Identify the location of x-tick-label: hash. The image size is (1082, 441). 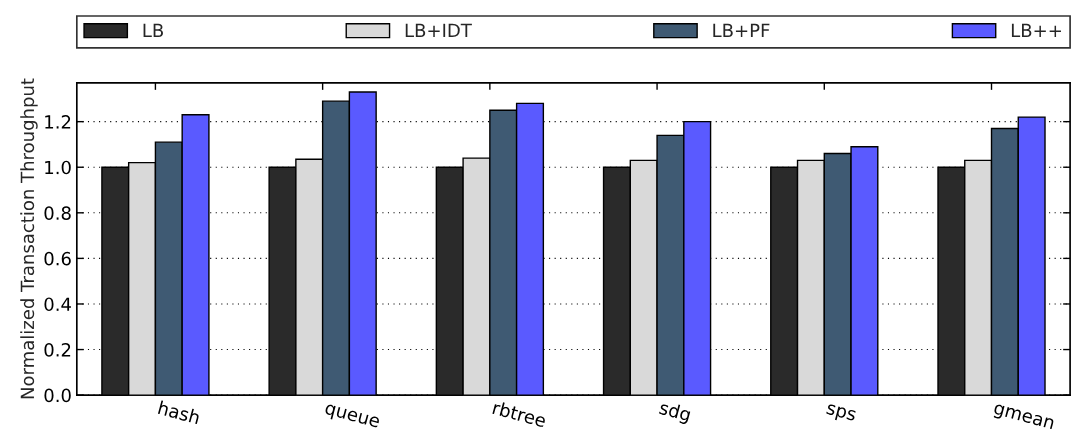
(179, 412).